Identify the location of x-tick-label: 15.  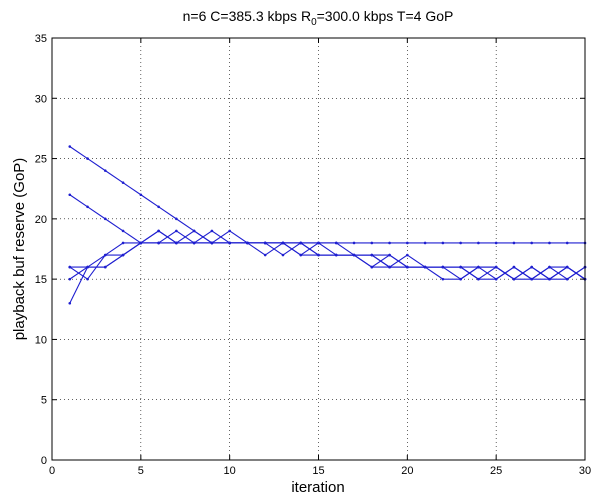
(318, 471).